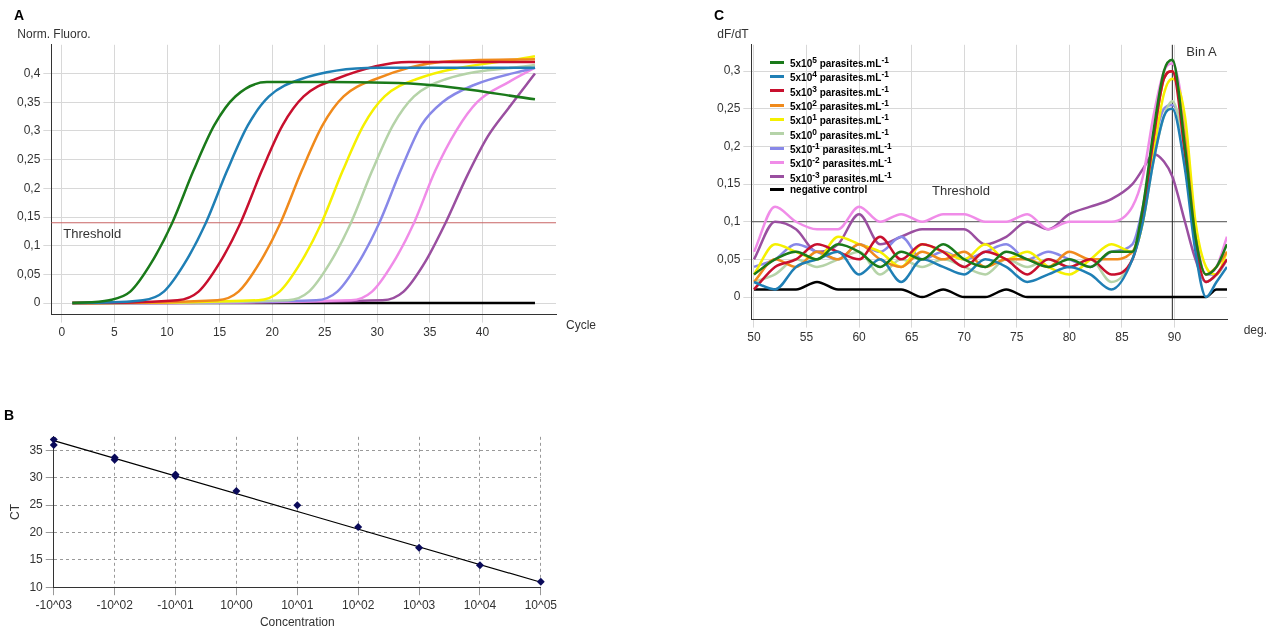 The height and width of the screenshot is (632, 1271). What do you see at coordinates (841, 176) in the screenshot?
I see `legend-label: 5x10$^{-3}$ parasites.mL$^{-1}$` at bounding box center [841, 176].